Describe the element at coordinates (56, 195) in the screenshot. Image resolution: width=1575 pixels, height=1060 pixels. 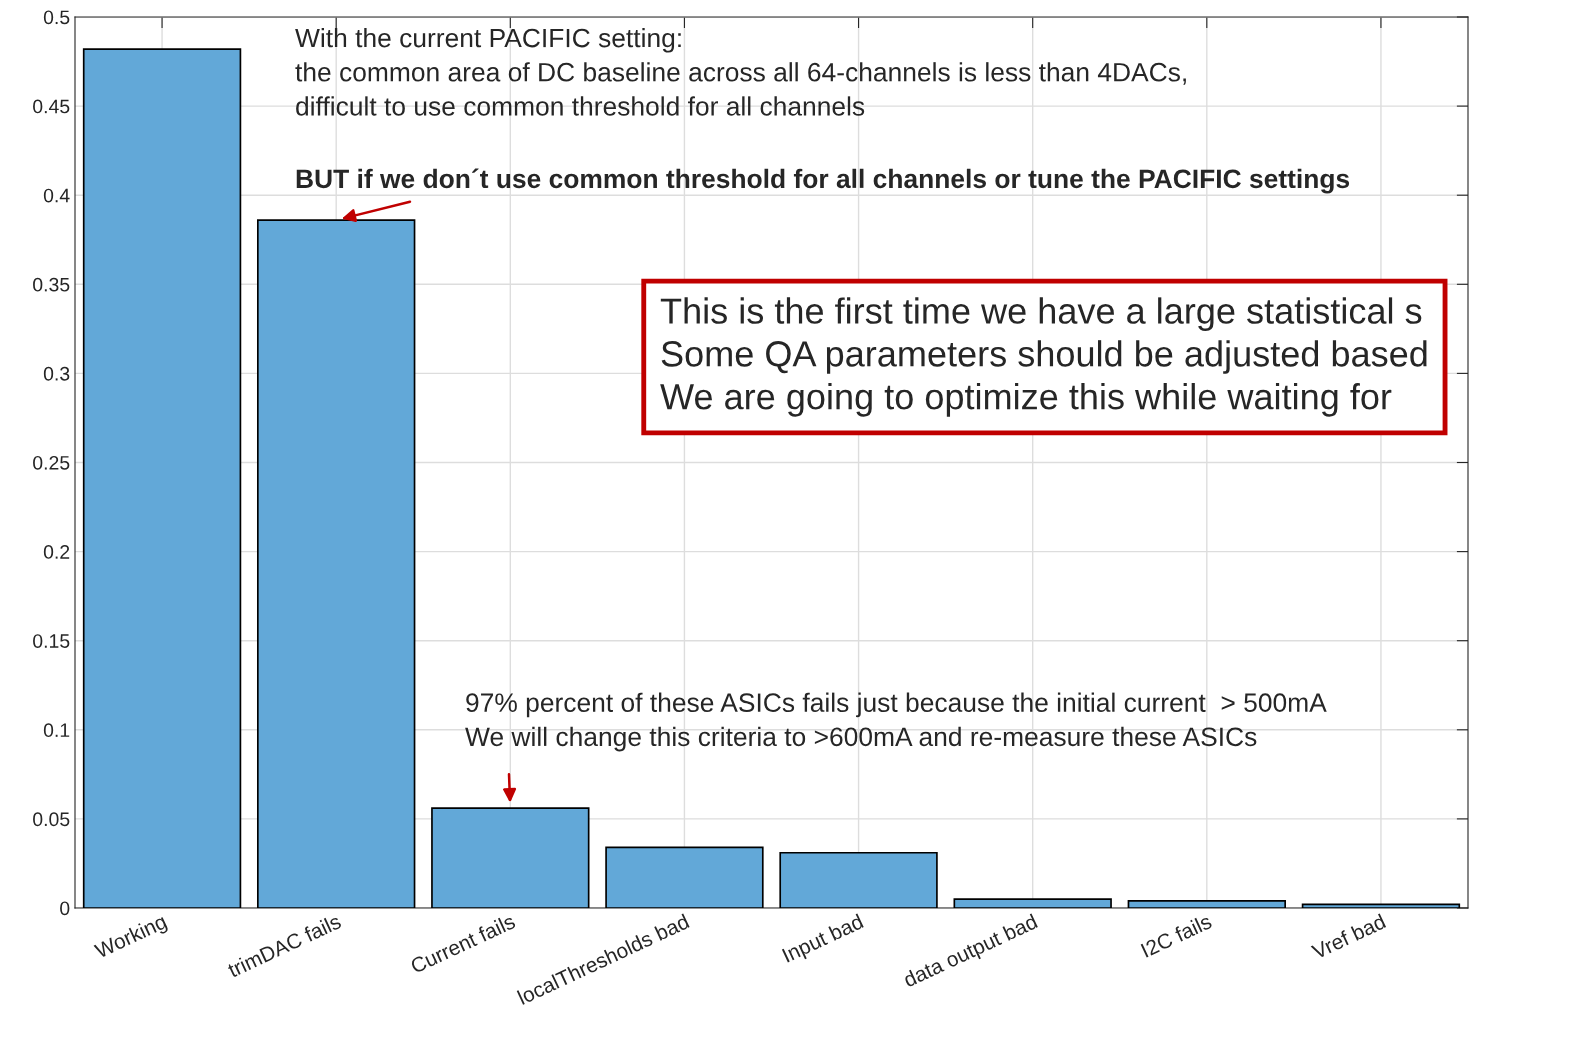
I see `y-tick-label: 0.4` at that location.